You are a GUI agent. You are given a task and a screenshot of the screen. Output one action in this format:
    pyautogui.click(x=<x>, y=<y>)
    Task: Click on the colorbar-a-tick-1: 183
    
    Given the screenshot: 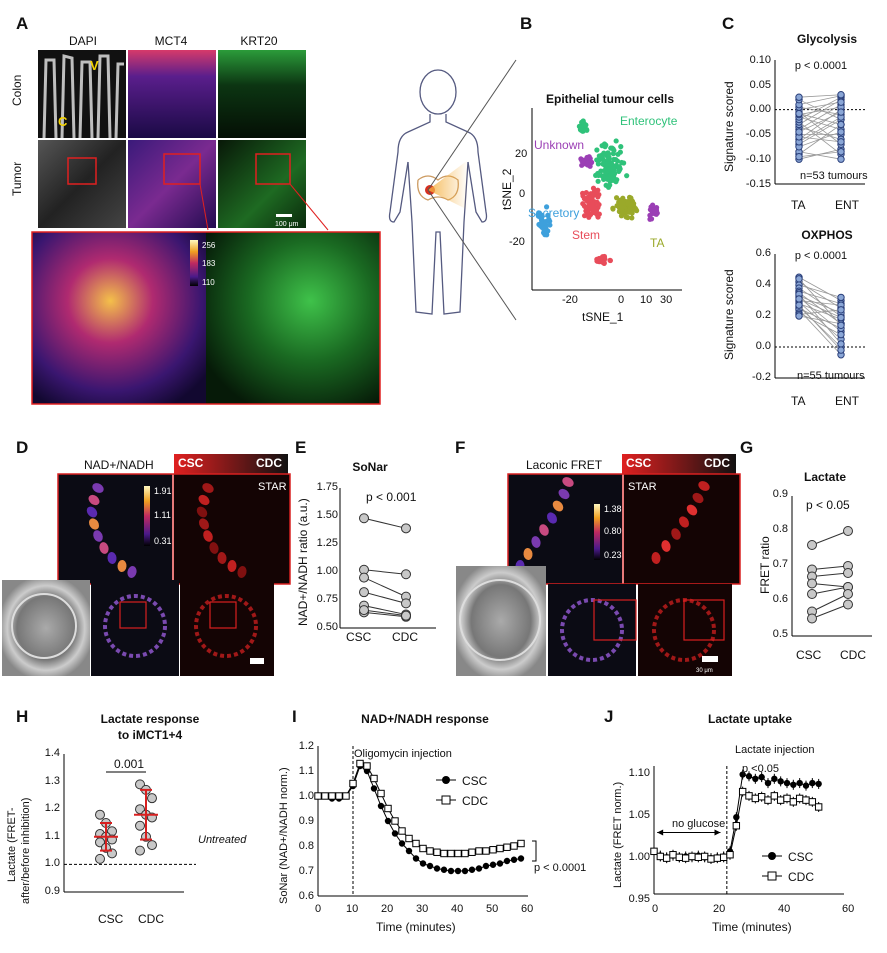 What is the action you would take?
    pyautogui.click(x=209, y=263)
    